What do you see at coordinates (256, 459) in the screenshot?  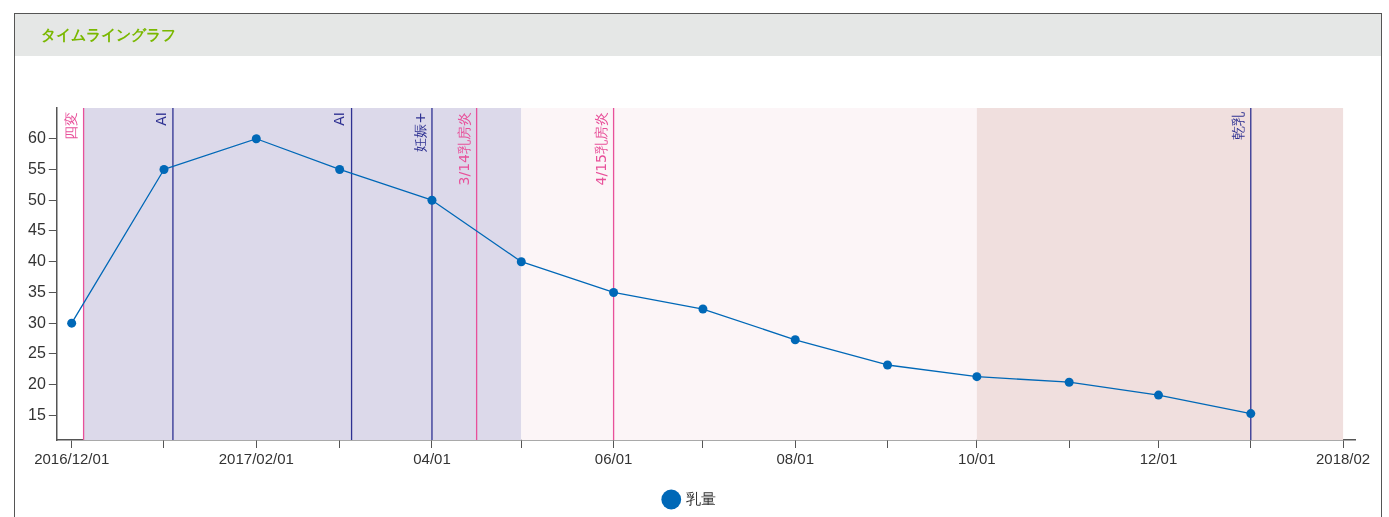 I see `x-tick-label: 2017/02/01` at bounding box center [256, 459].